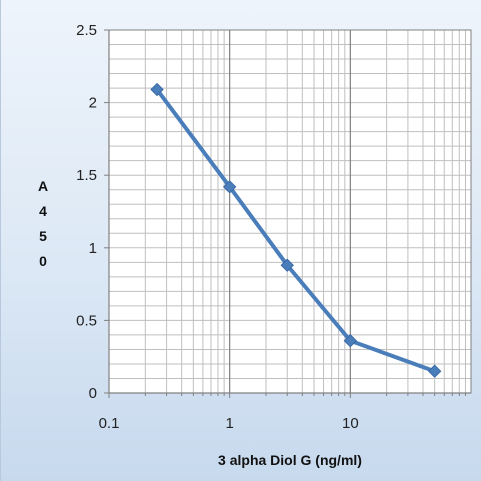 The height and width of the screenshot is (481, 481). What do you see at coordinates (350, 423) in the screenshot?
I see `x-tick-label: 10` at bounding box center [350, 423].